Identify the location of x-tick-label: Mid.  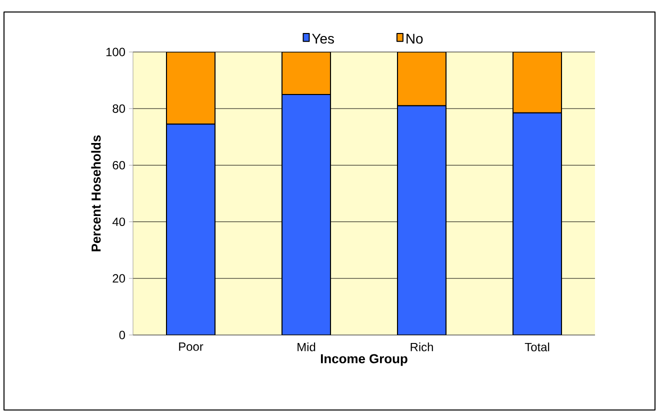
(307, 347).